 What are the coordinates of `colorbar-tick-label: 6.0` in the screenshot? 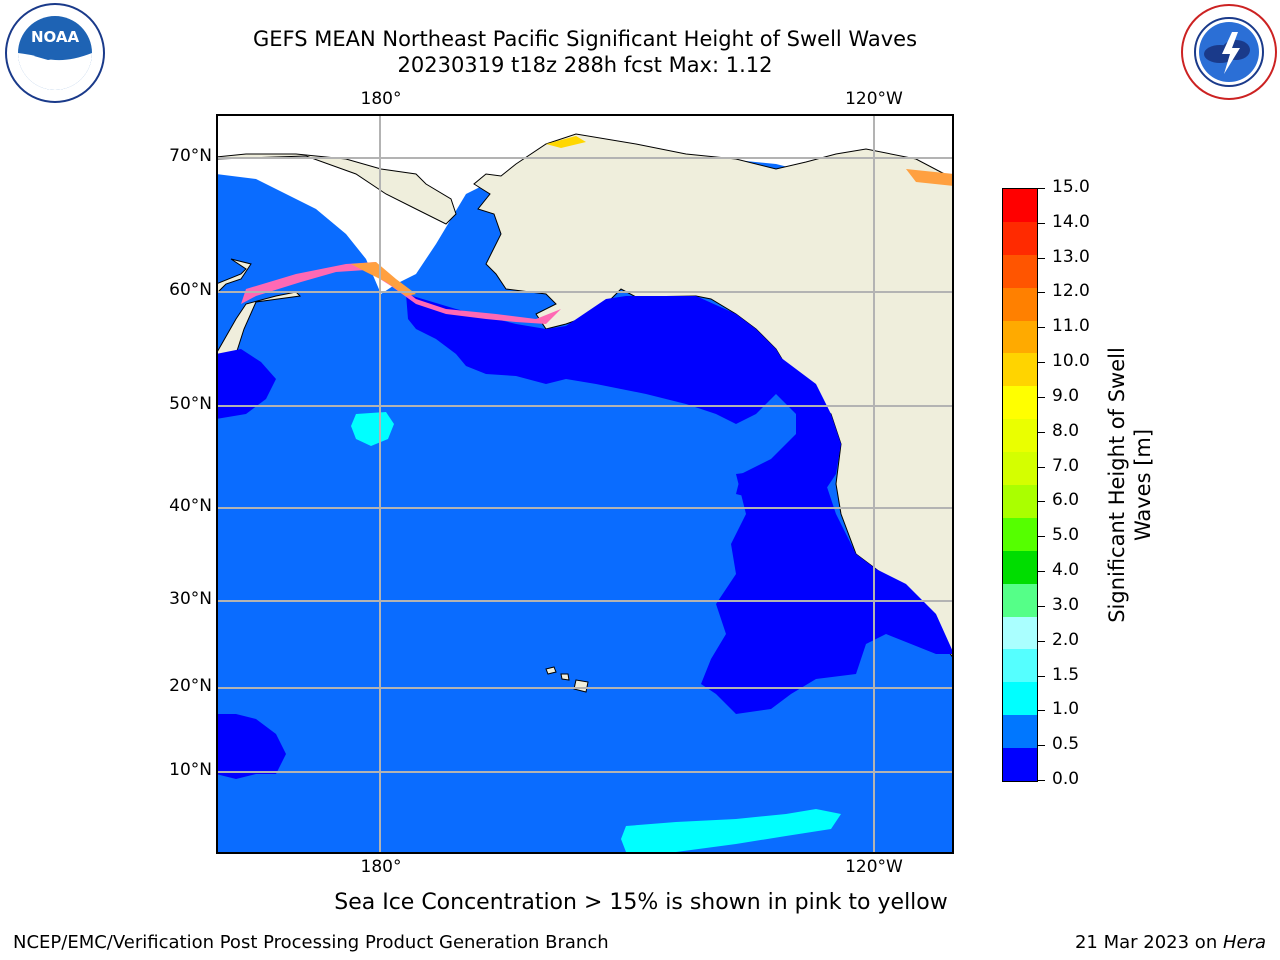 It's located at (1066, 500).